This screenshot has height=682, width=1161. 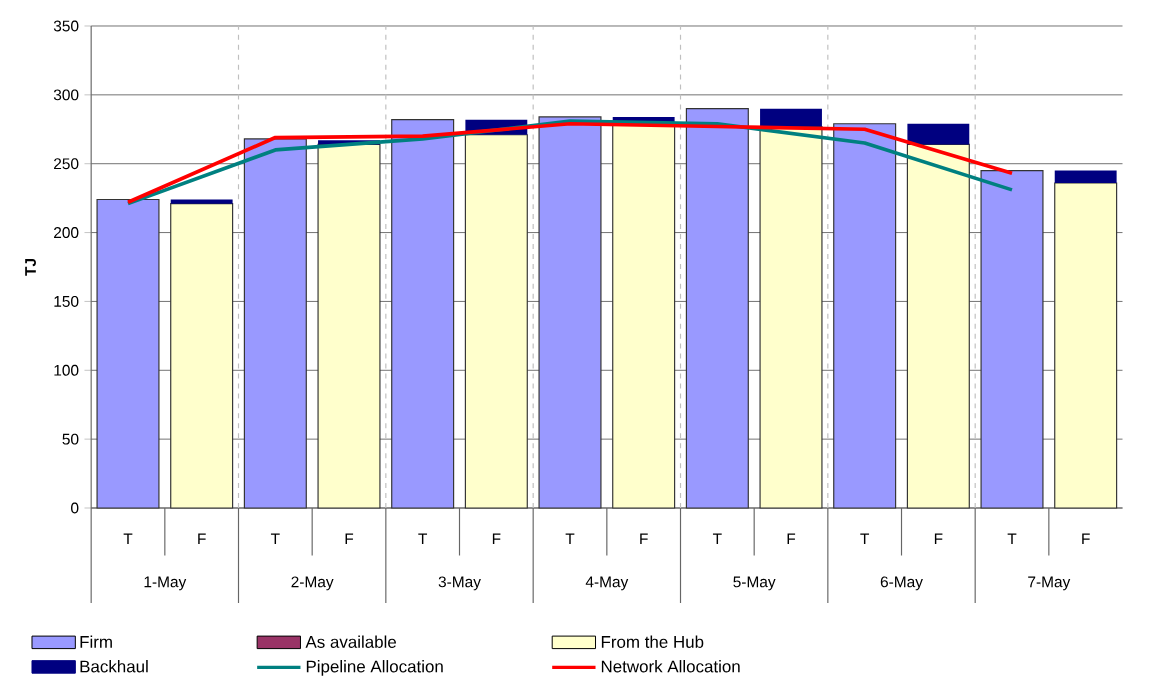 What do you see at coordinates (66, 26) in the screenshot?
I see `y-tick-label: 350` at bounding box center [66, 26].